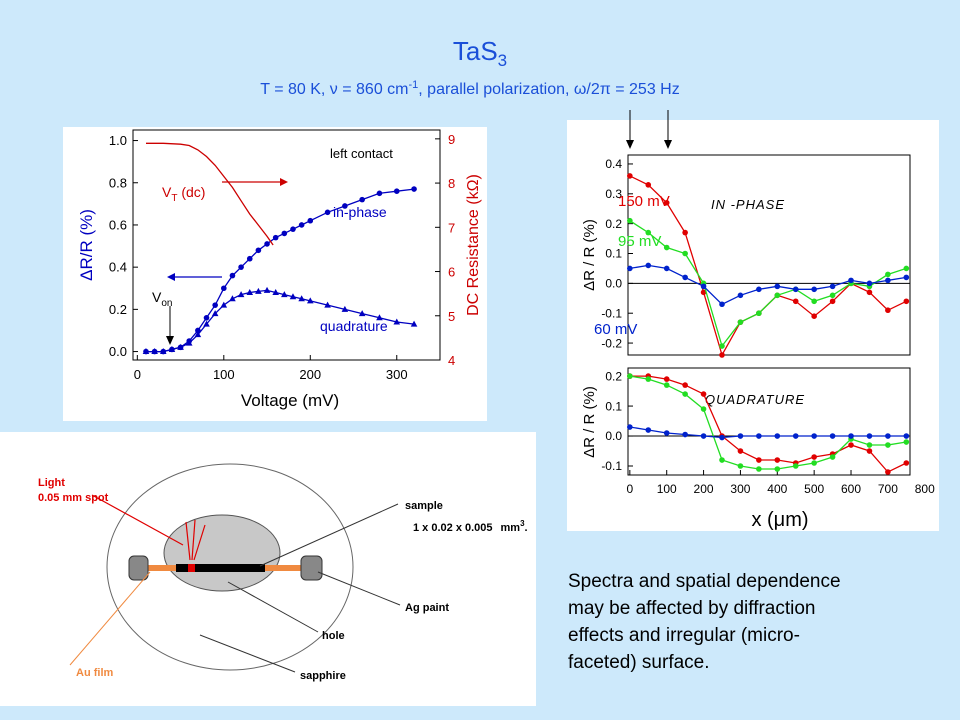 This screenshot has height=720, width=960. I want to click on annotation-part: V, so click(157, 297).